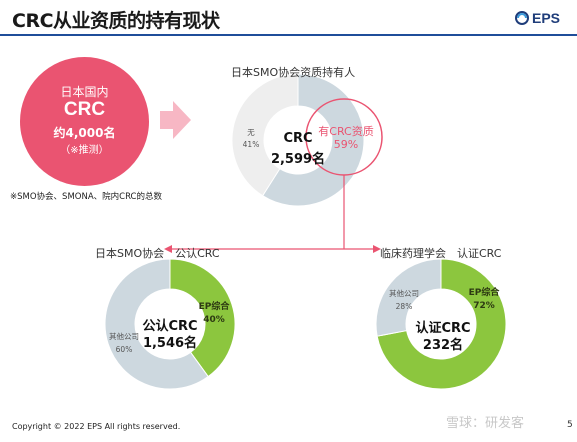 This screenshot has height=442, width=577. I want to click on slice-value-qualified: 59%, so click(346, 144).